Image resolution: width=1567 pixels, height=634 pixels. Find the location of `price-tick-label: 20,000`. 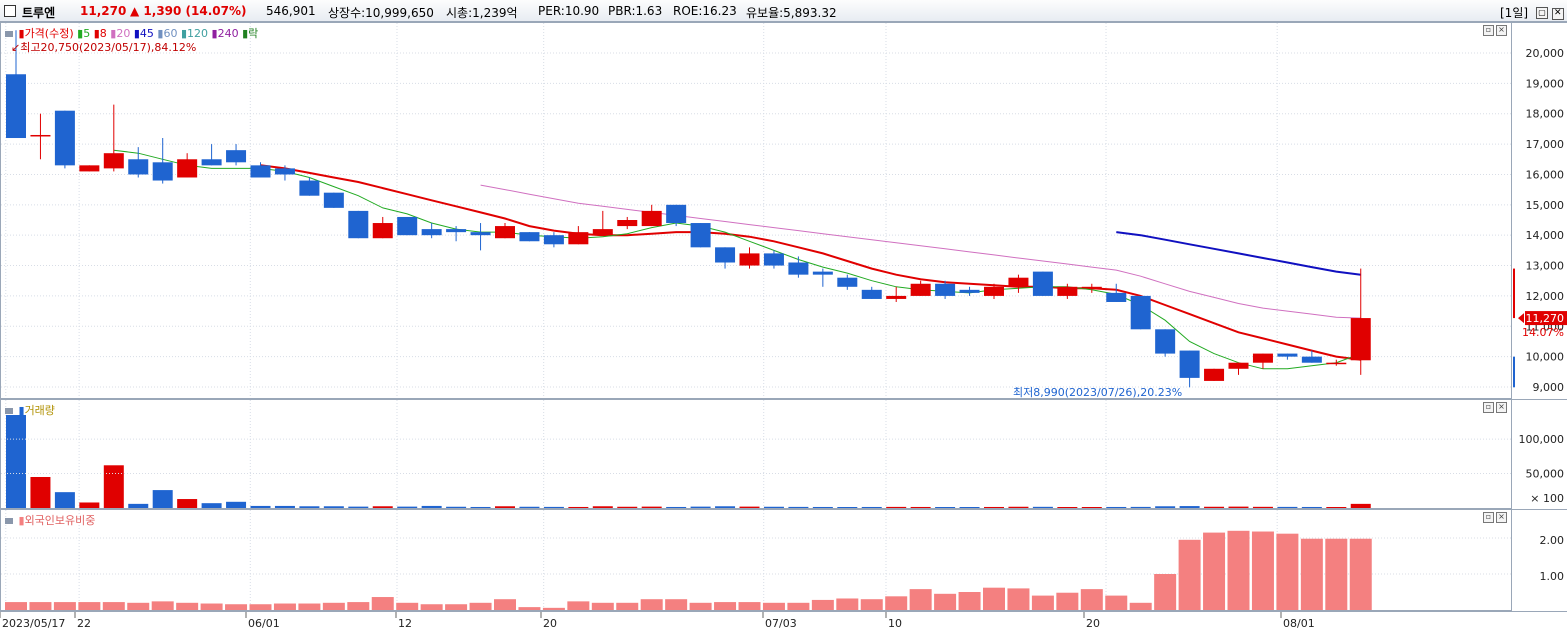

price-tick-label: 20,000 is located at coordinates (1545, 53).